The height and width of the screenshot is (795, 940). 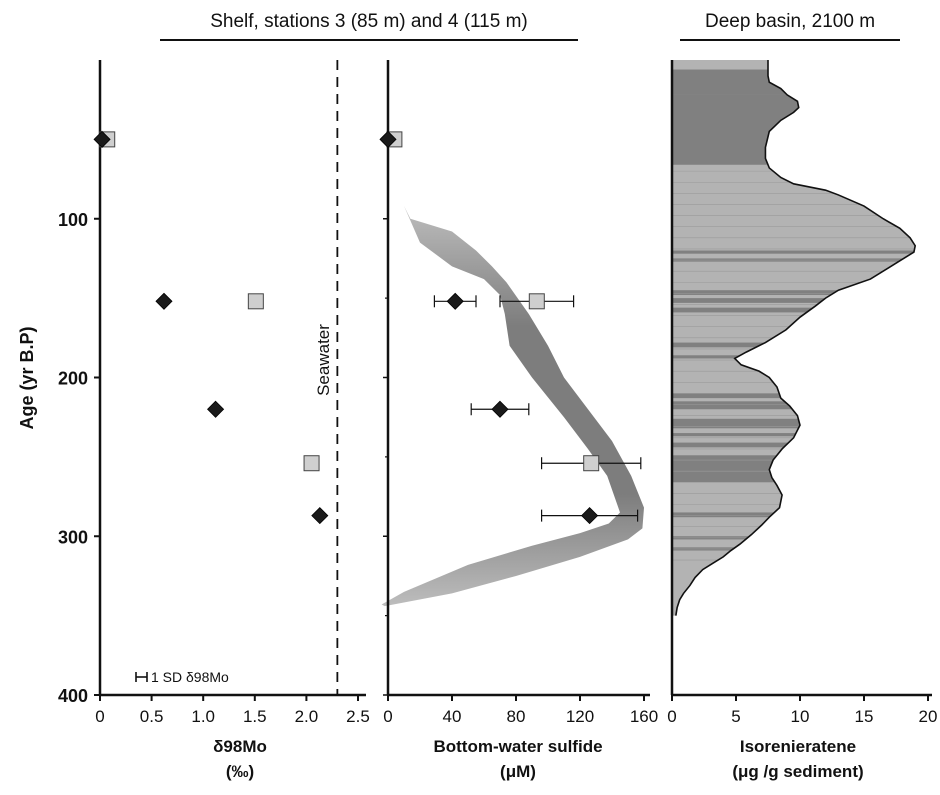 What do you see at coordinates (512, 406) in the screenshot?
I see `sulfide-envelope` at bounding box center [512, 406].